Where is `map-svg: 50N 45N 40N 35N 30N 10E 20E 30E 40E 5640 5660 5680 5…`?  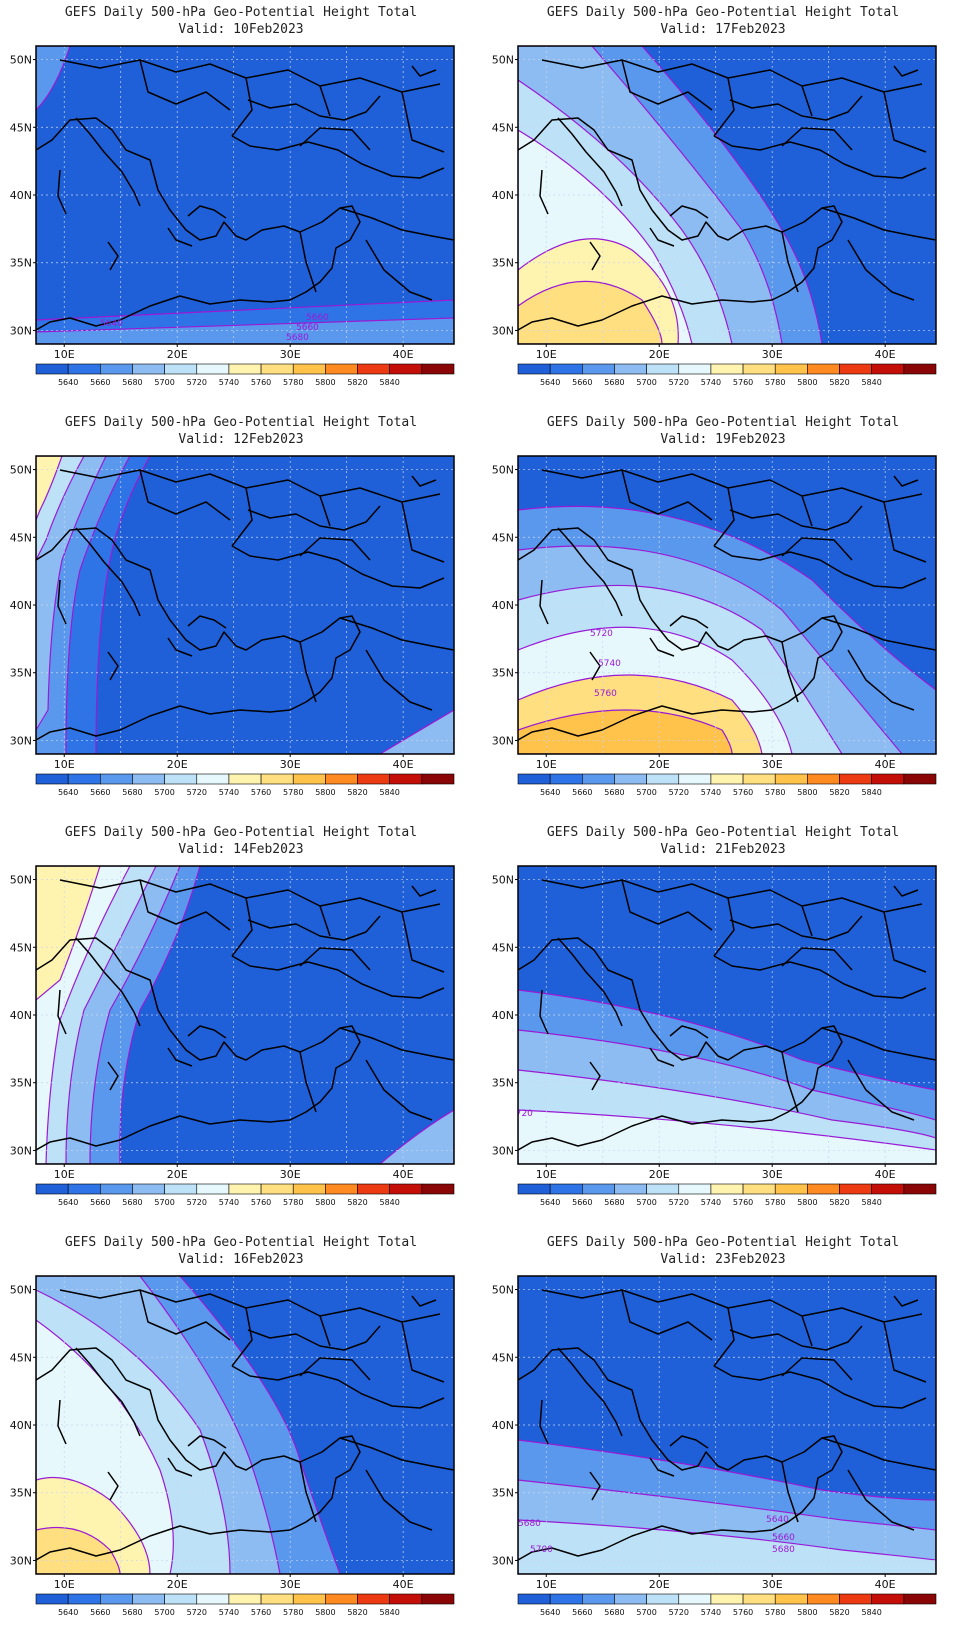
map-svg: 50N 45N 40N 35N 30N 10E 20E 30E 40E 5640 5660 5680 5… is located at coordinates (714, 216).